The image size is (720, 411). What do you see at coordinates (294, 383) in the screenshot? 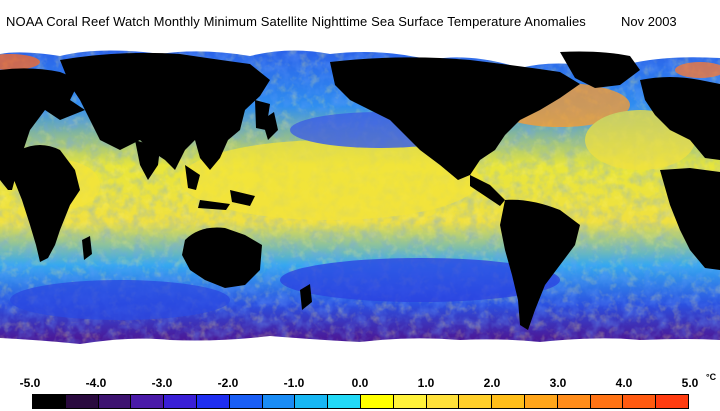
I see `colorbar-tick-label: -1.0` at bounding box center [294, 383].